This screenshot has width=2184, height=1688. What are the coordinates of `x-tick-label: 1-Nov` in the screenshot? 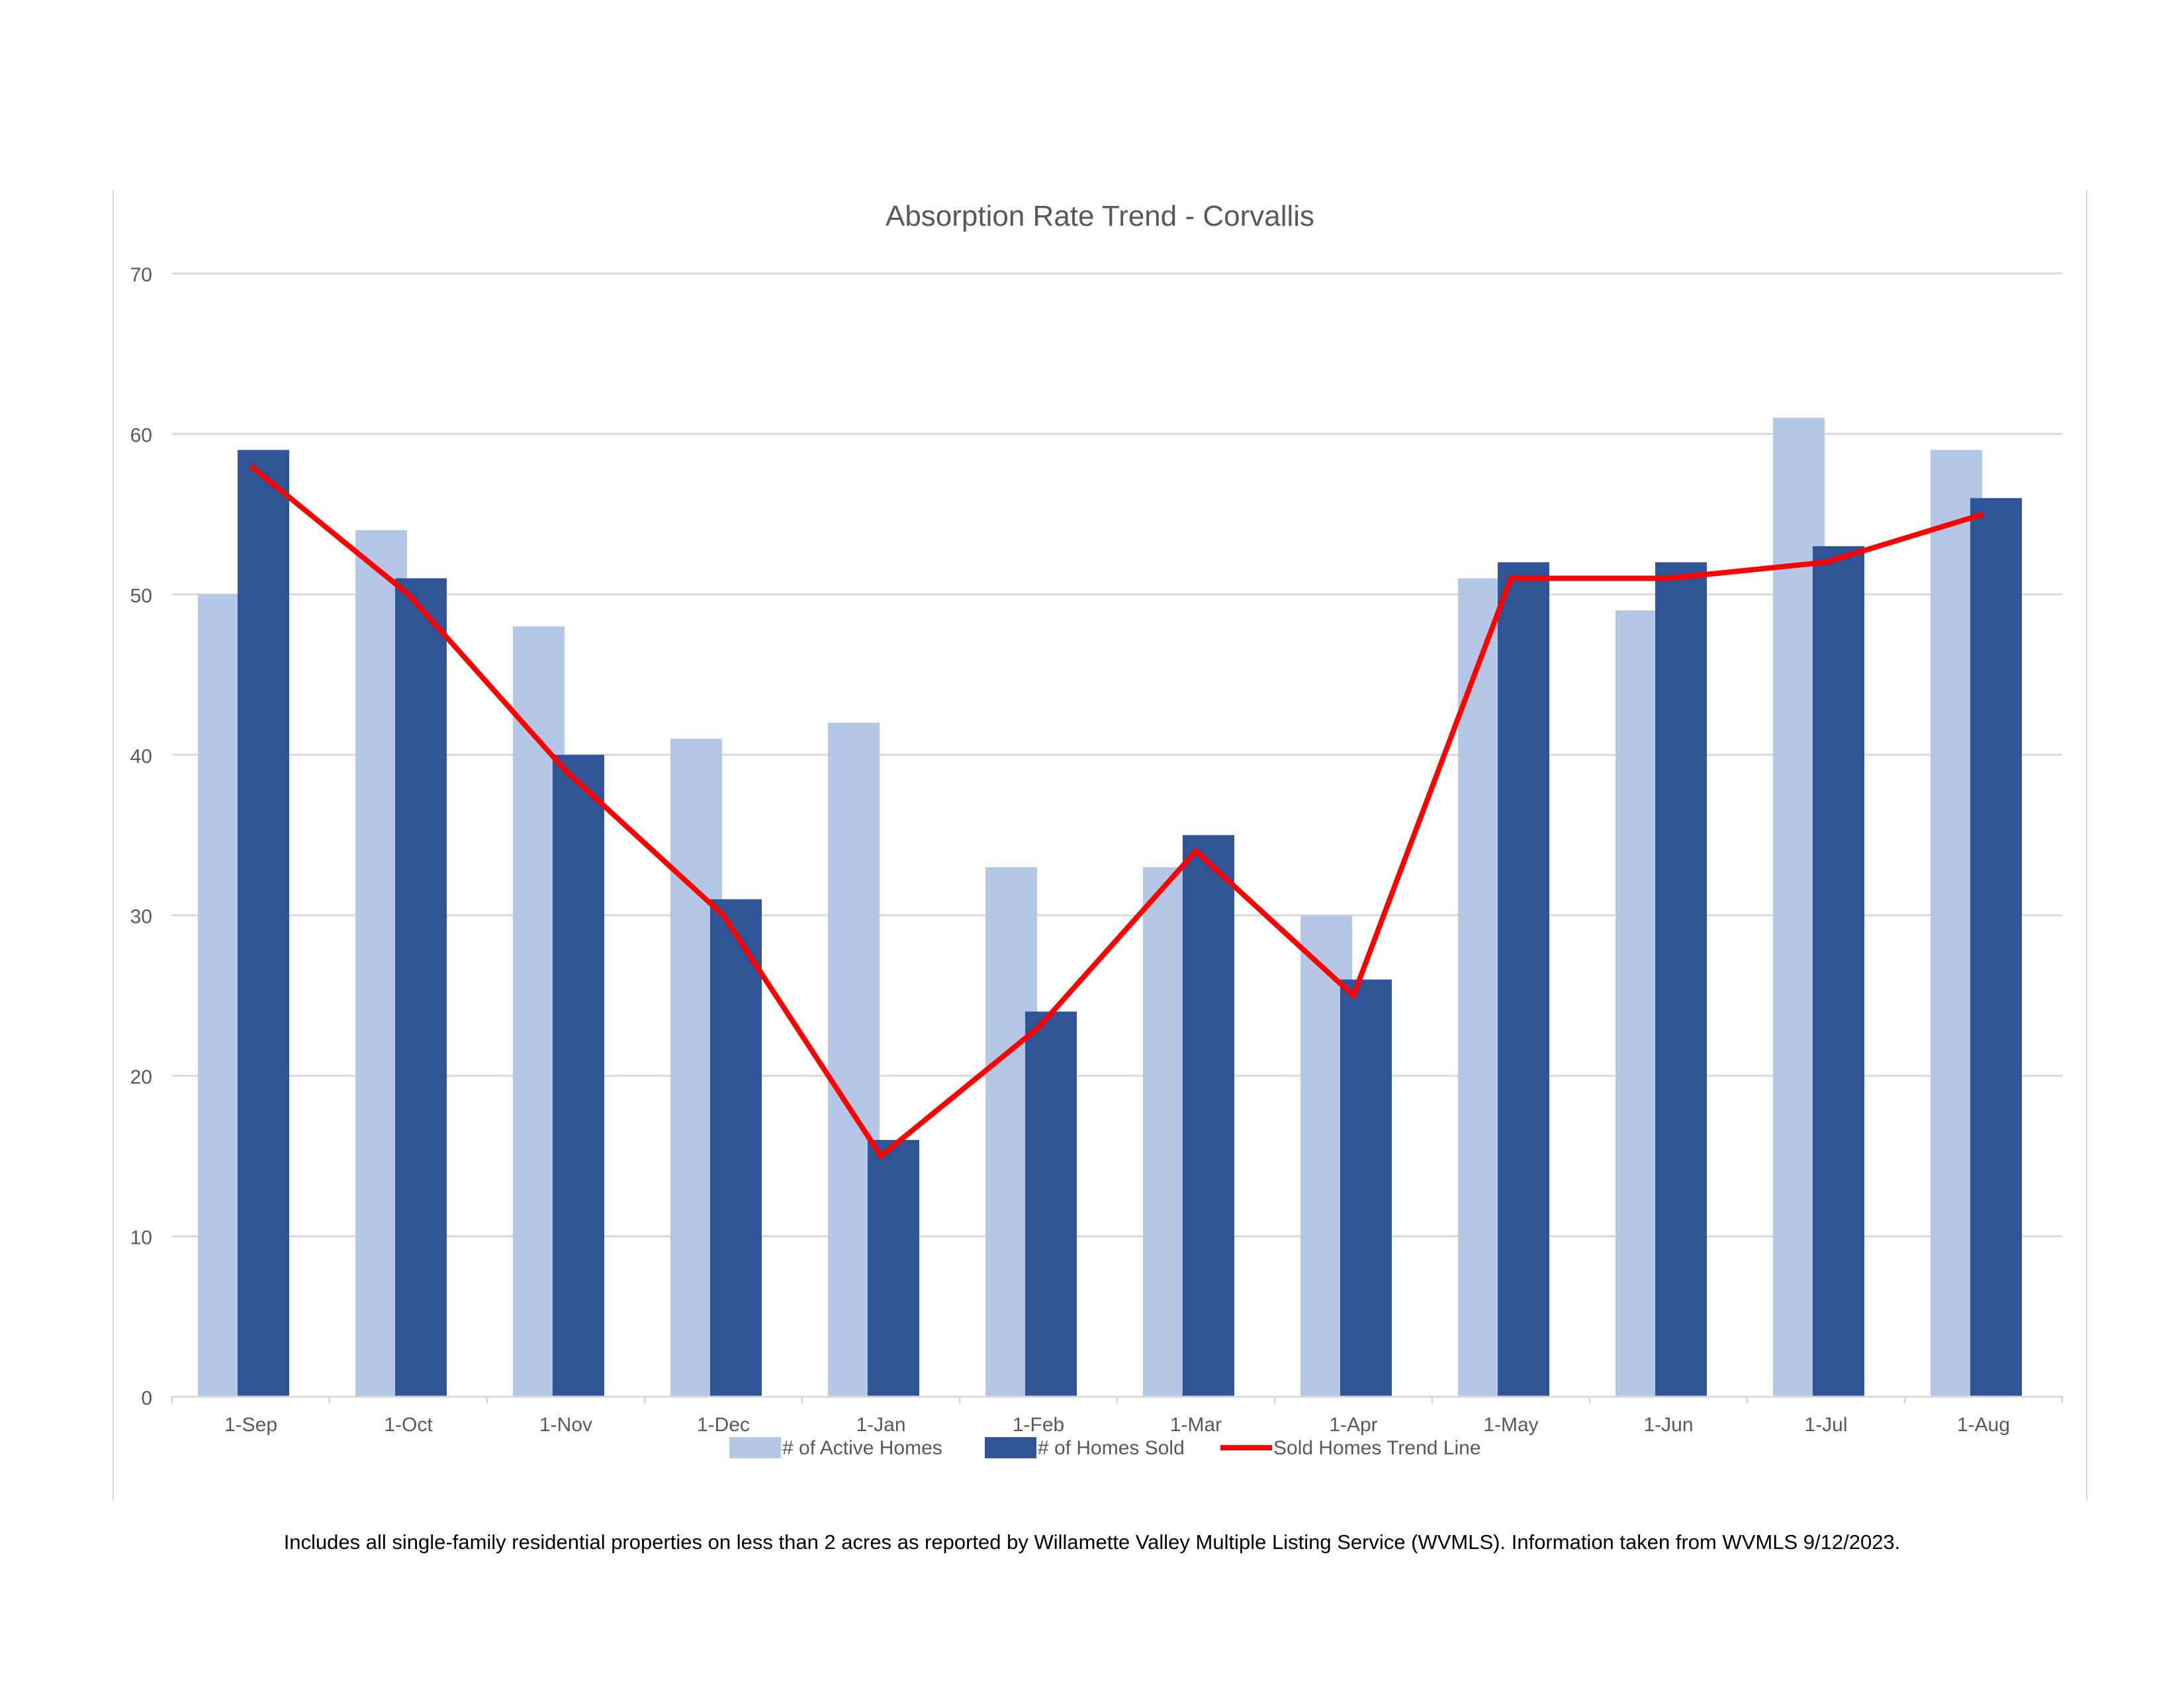 It's located at (565, 1425).